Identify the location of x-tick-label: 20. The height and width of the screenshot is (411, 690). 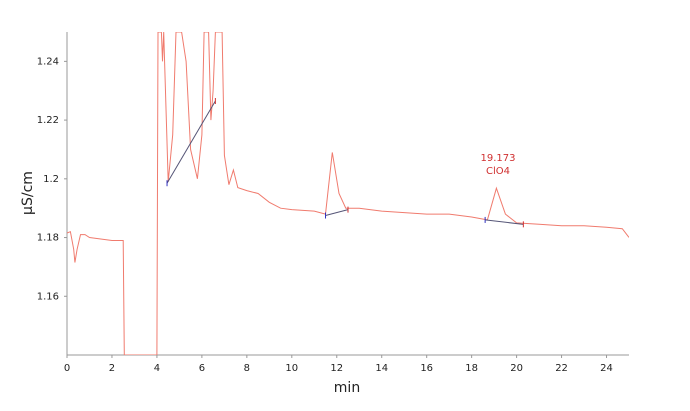
(516, 368).